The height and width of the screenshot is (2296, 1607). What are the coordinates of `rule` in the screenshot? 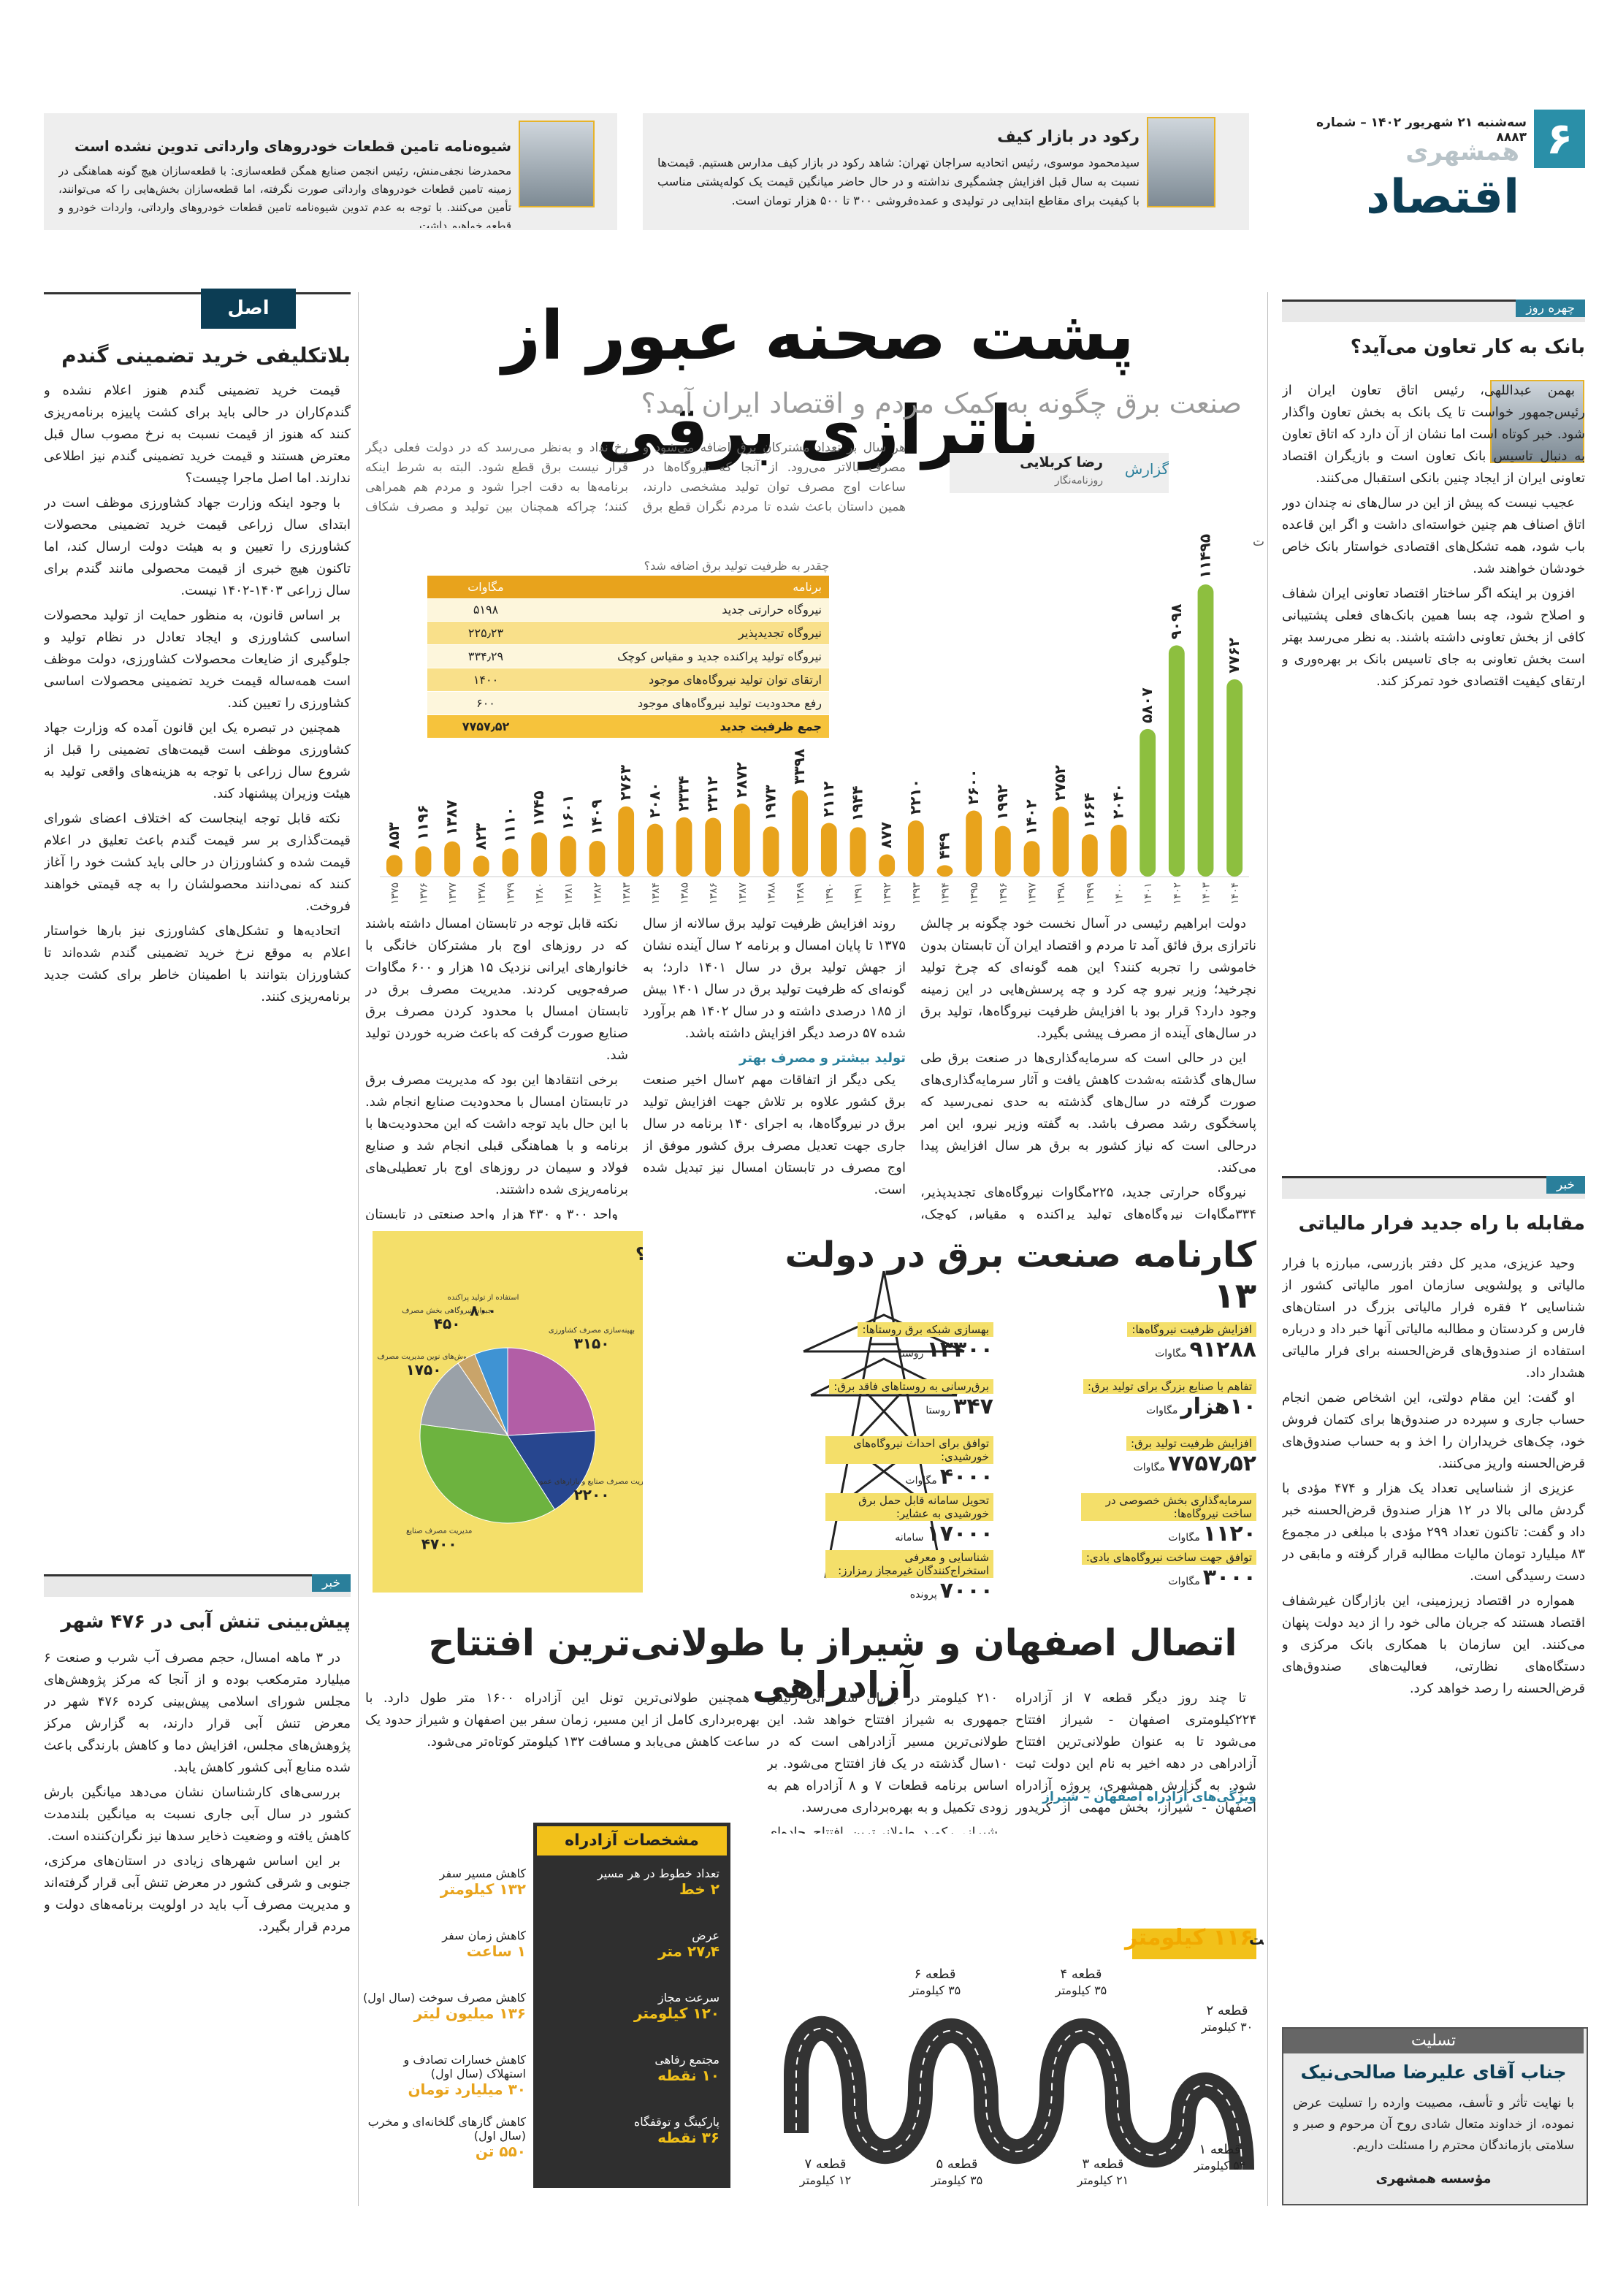 It's located at (197, 293).